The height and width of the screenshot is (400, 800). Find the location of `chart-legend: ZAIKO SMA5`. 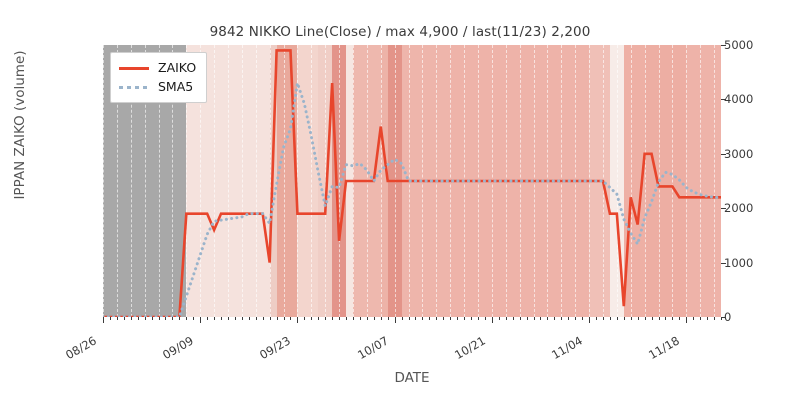

chart-legend: ZAIKO SMA5 is located at coordinates (159, 77).